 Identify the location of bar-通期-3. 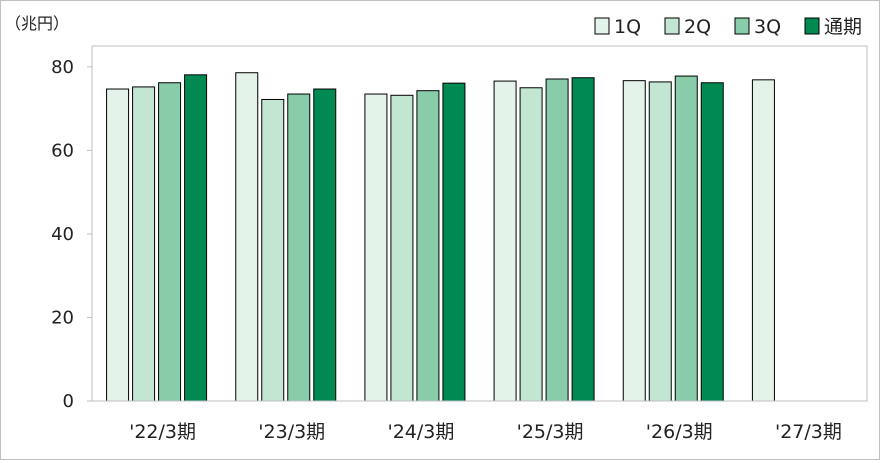
(583, 239).